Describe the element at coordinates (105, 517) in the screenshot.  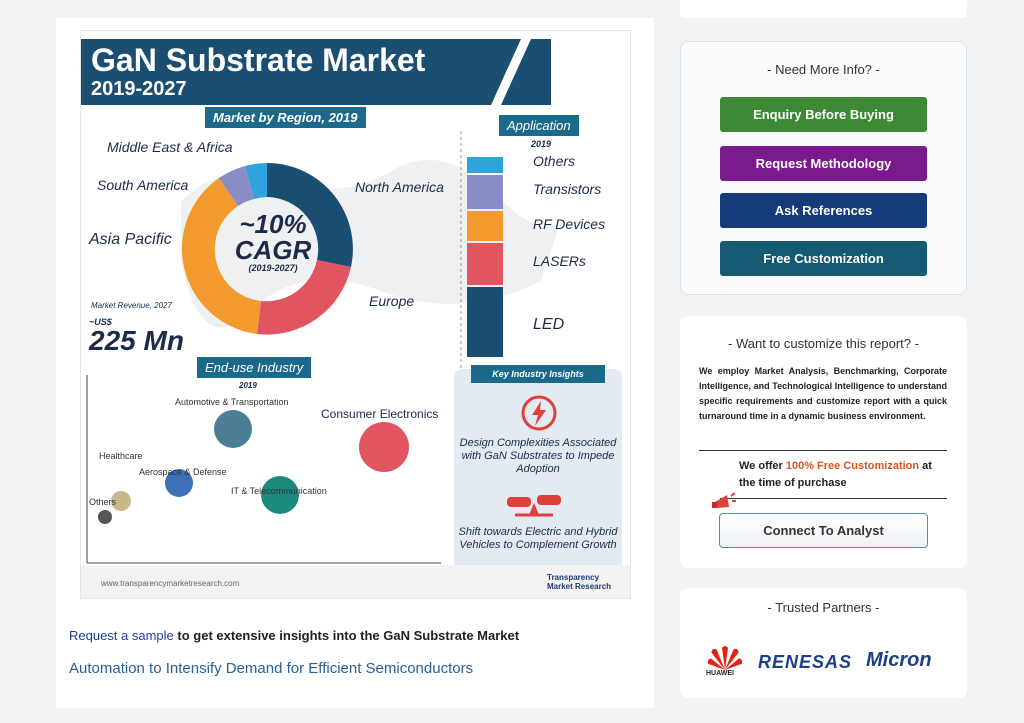
I see `bubble-others` at that location.